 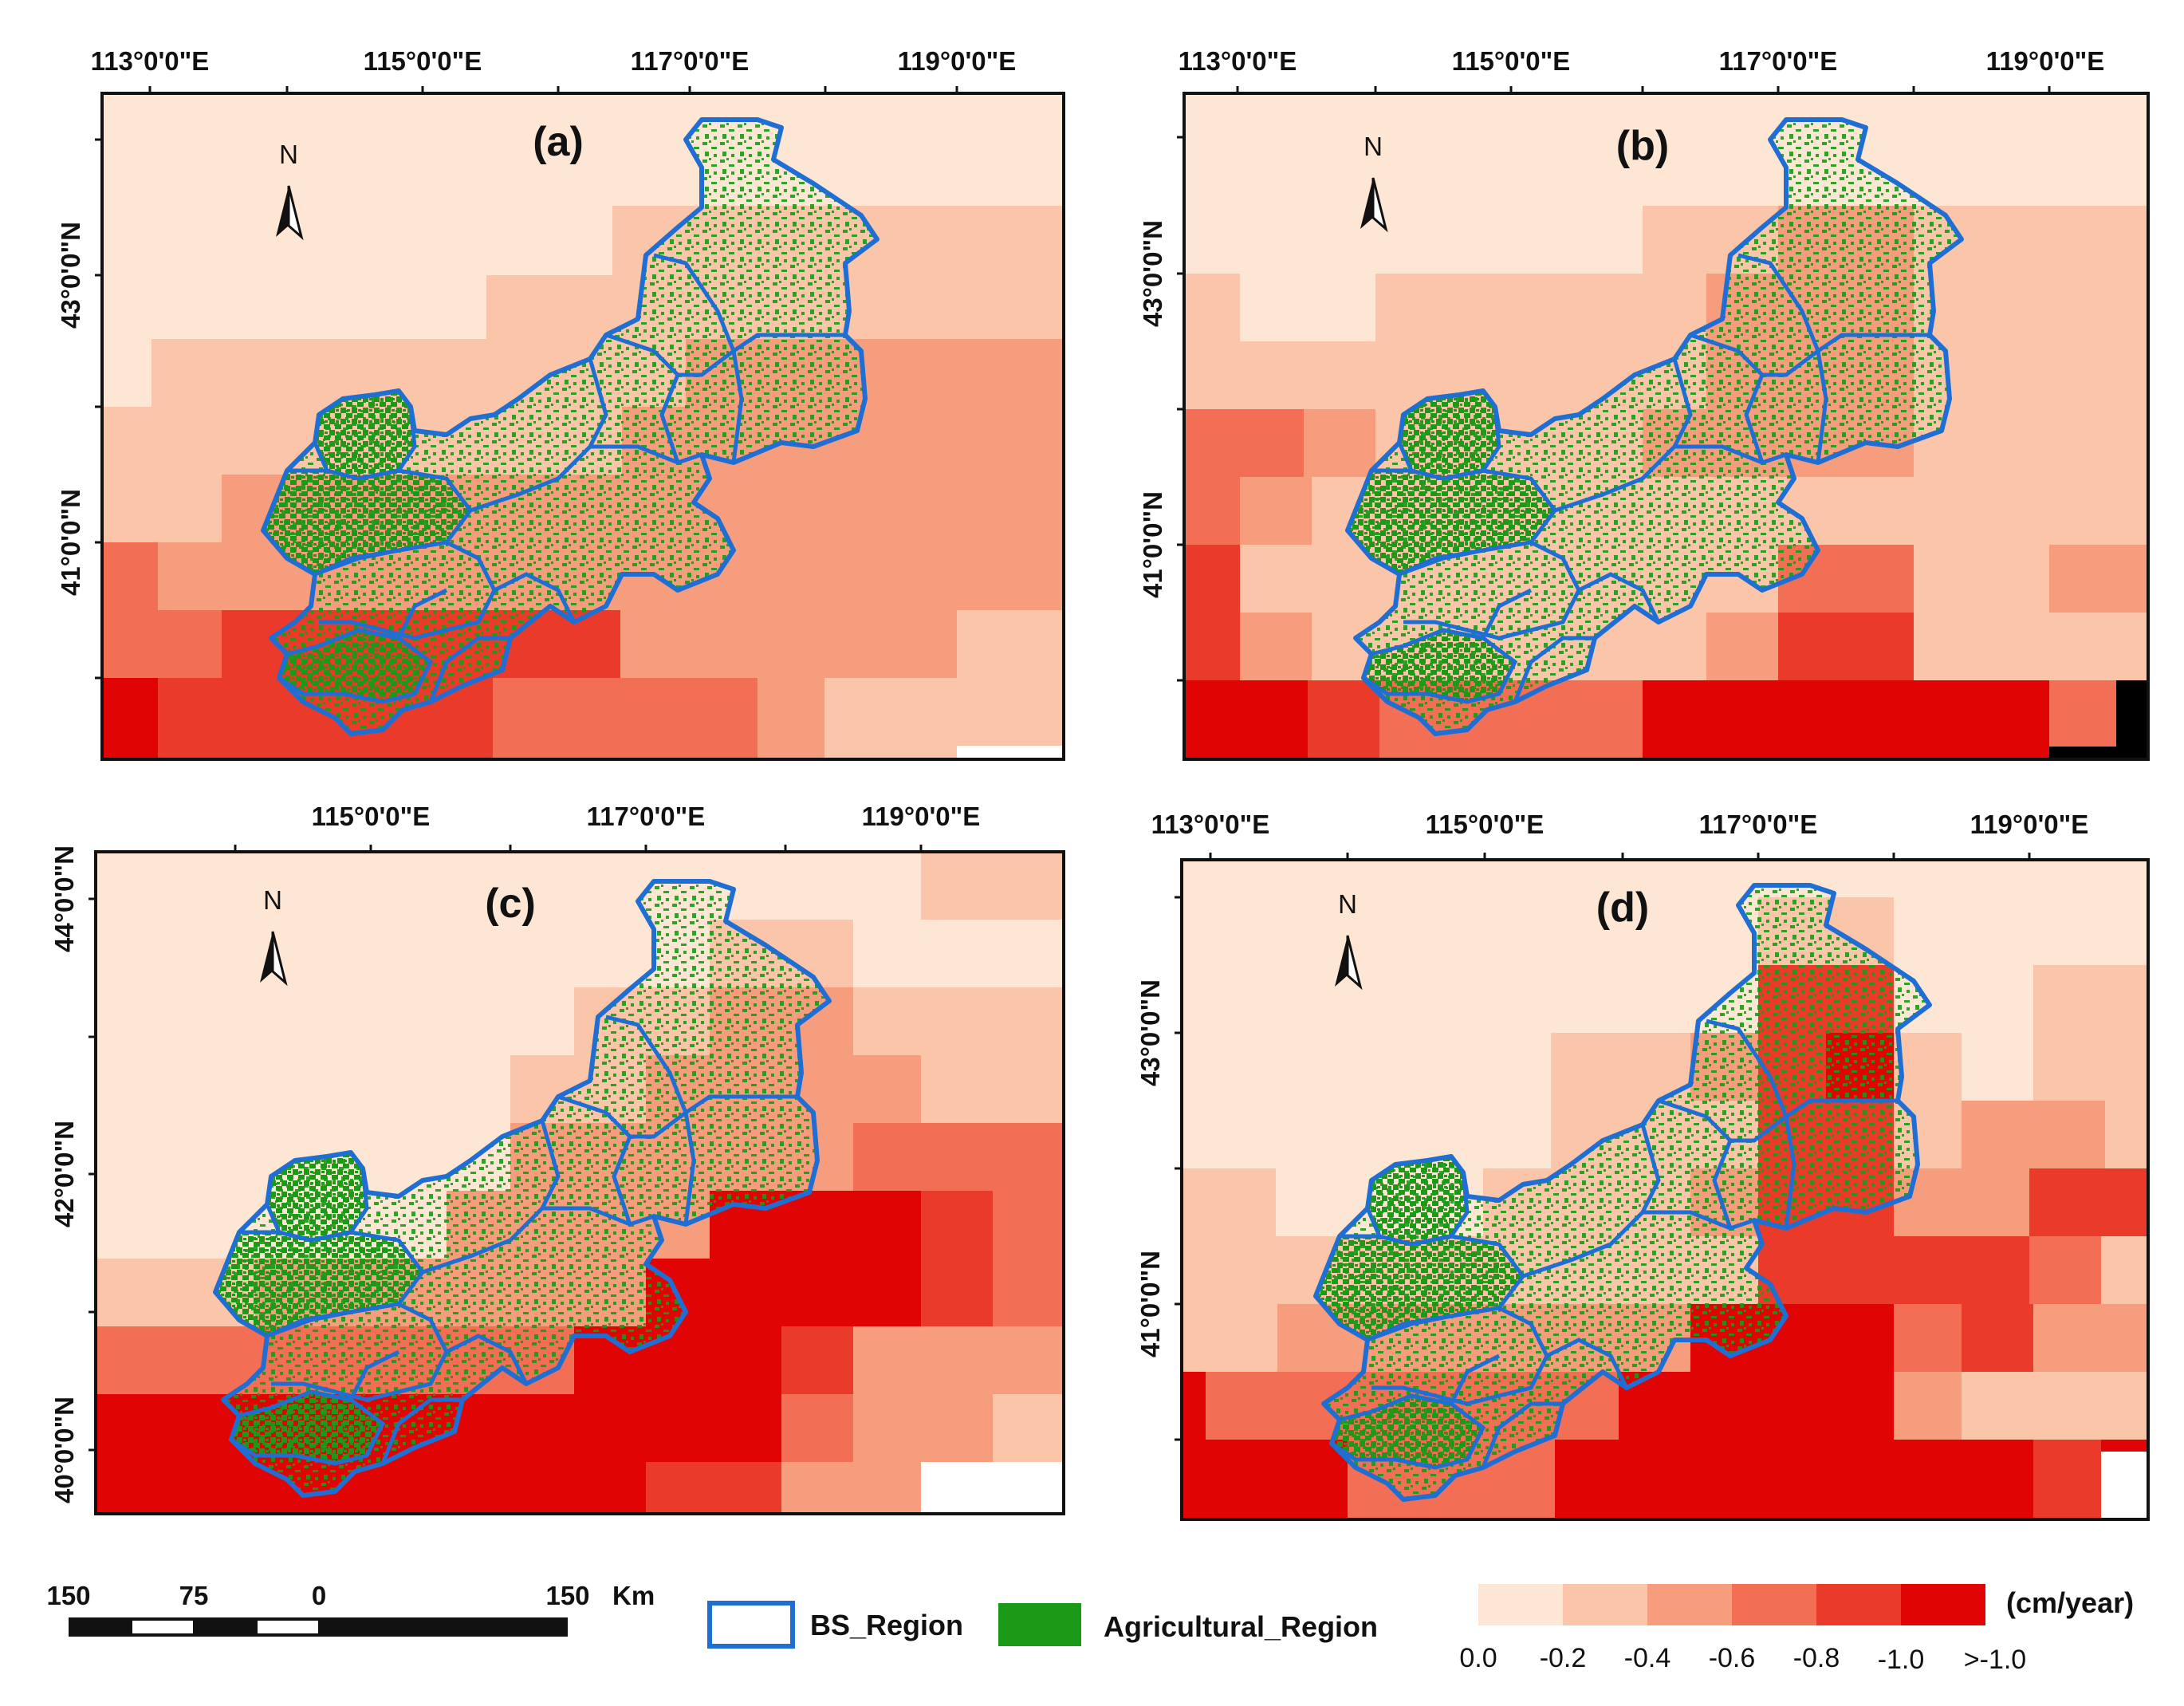 I want to click on panel-c-title: (c), so click(x=510, y=904).